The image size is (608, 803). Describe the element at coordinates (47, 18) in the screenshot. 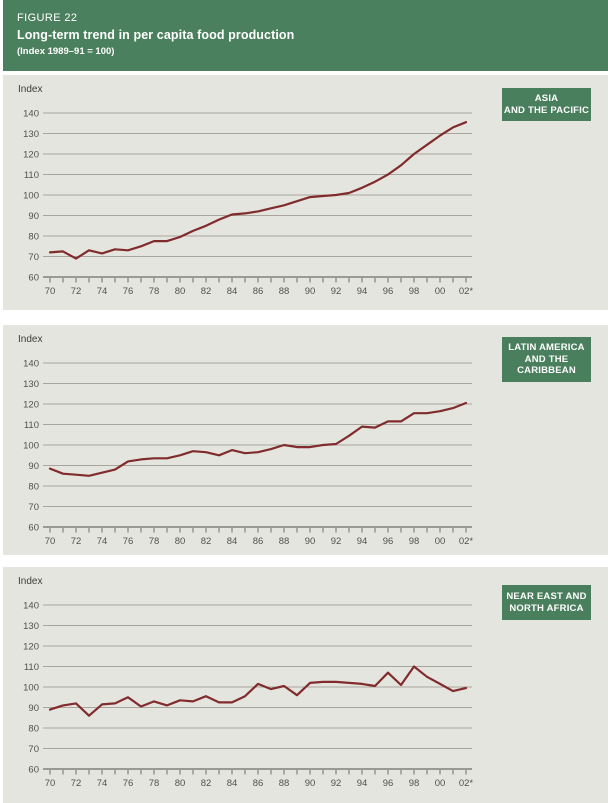

I see `figure-number: FIGURE 22` at that location.